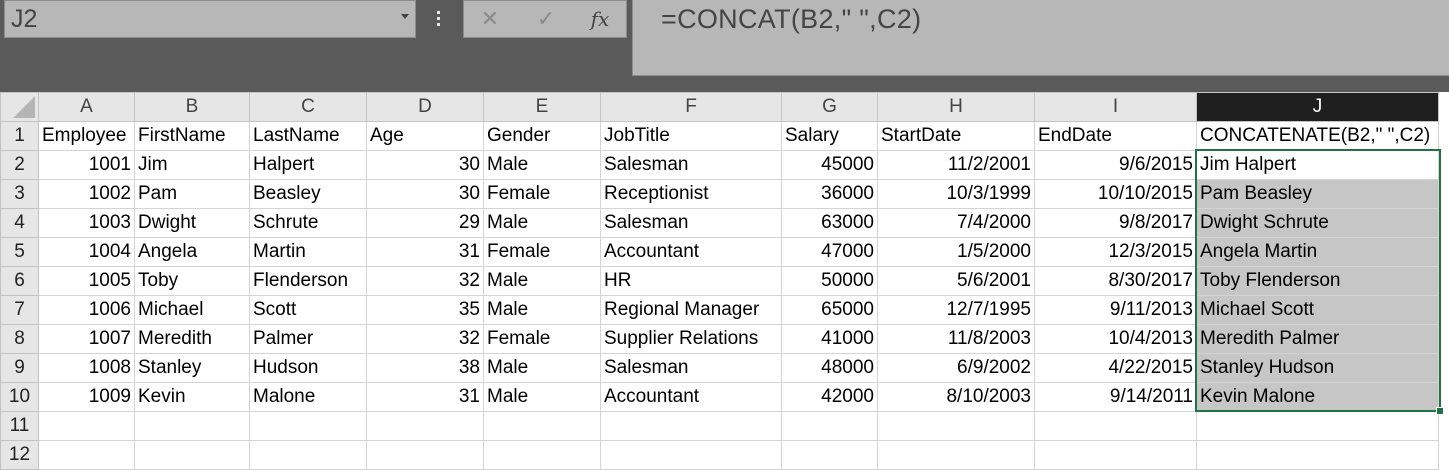 This screenshot has width=1449, height=470. What do you see at coordinates (1115, 455) in the screenshot?
I see `cell-i12` at bounding box center [1115, 455].